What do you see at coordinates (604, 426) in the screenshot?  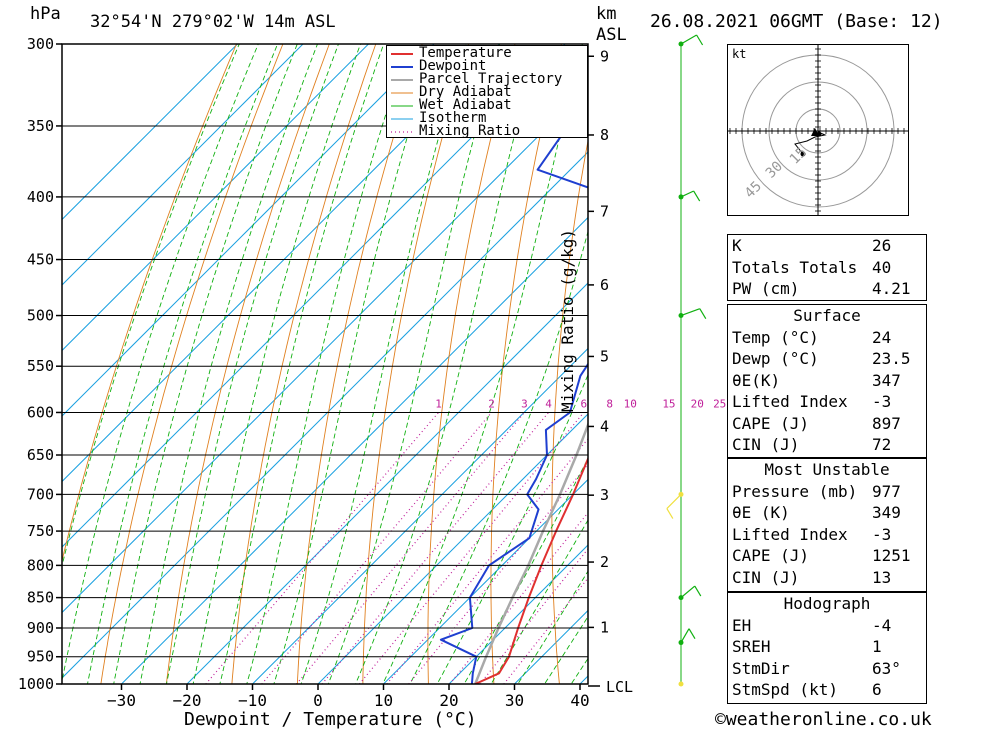 I see `height-tick-label: 4` at bounding box center [604, 426].